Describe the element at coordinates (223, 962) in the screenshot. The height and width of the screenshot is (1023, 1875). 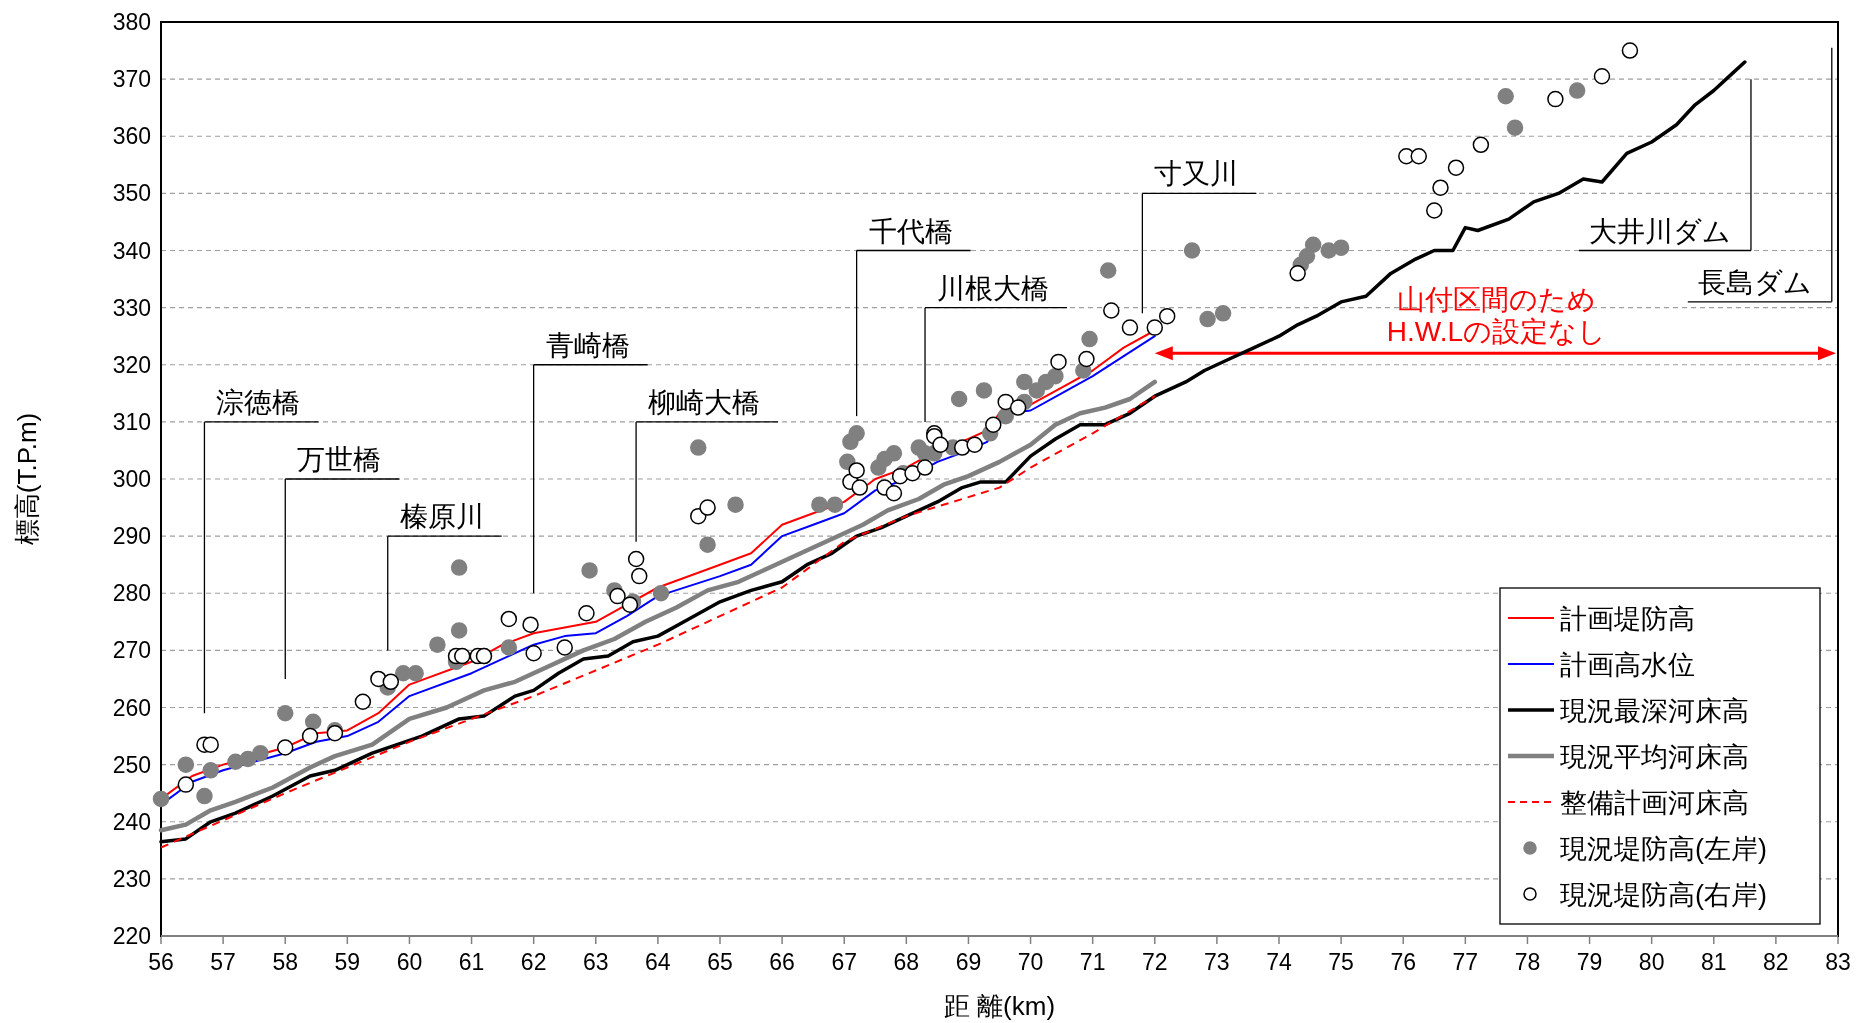
I see `x-tick-label: 57` at that location.